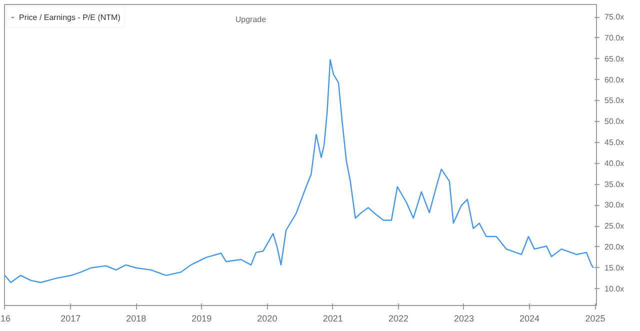 This screenshot has height=331, width=640. Describe the element at coordinates (332, 319) in the screenshot. I see `x-tick-label: 2021` at that location.